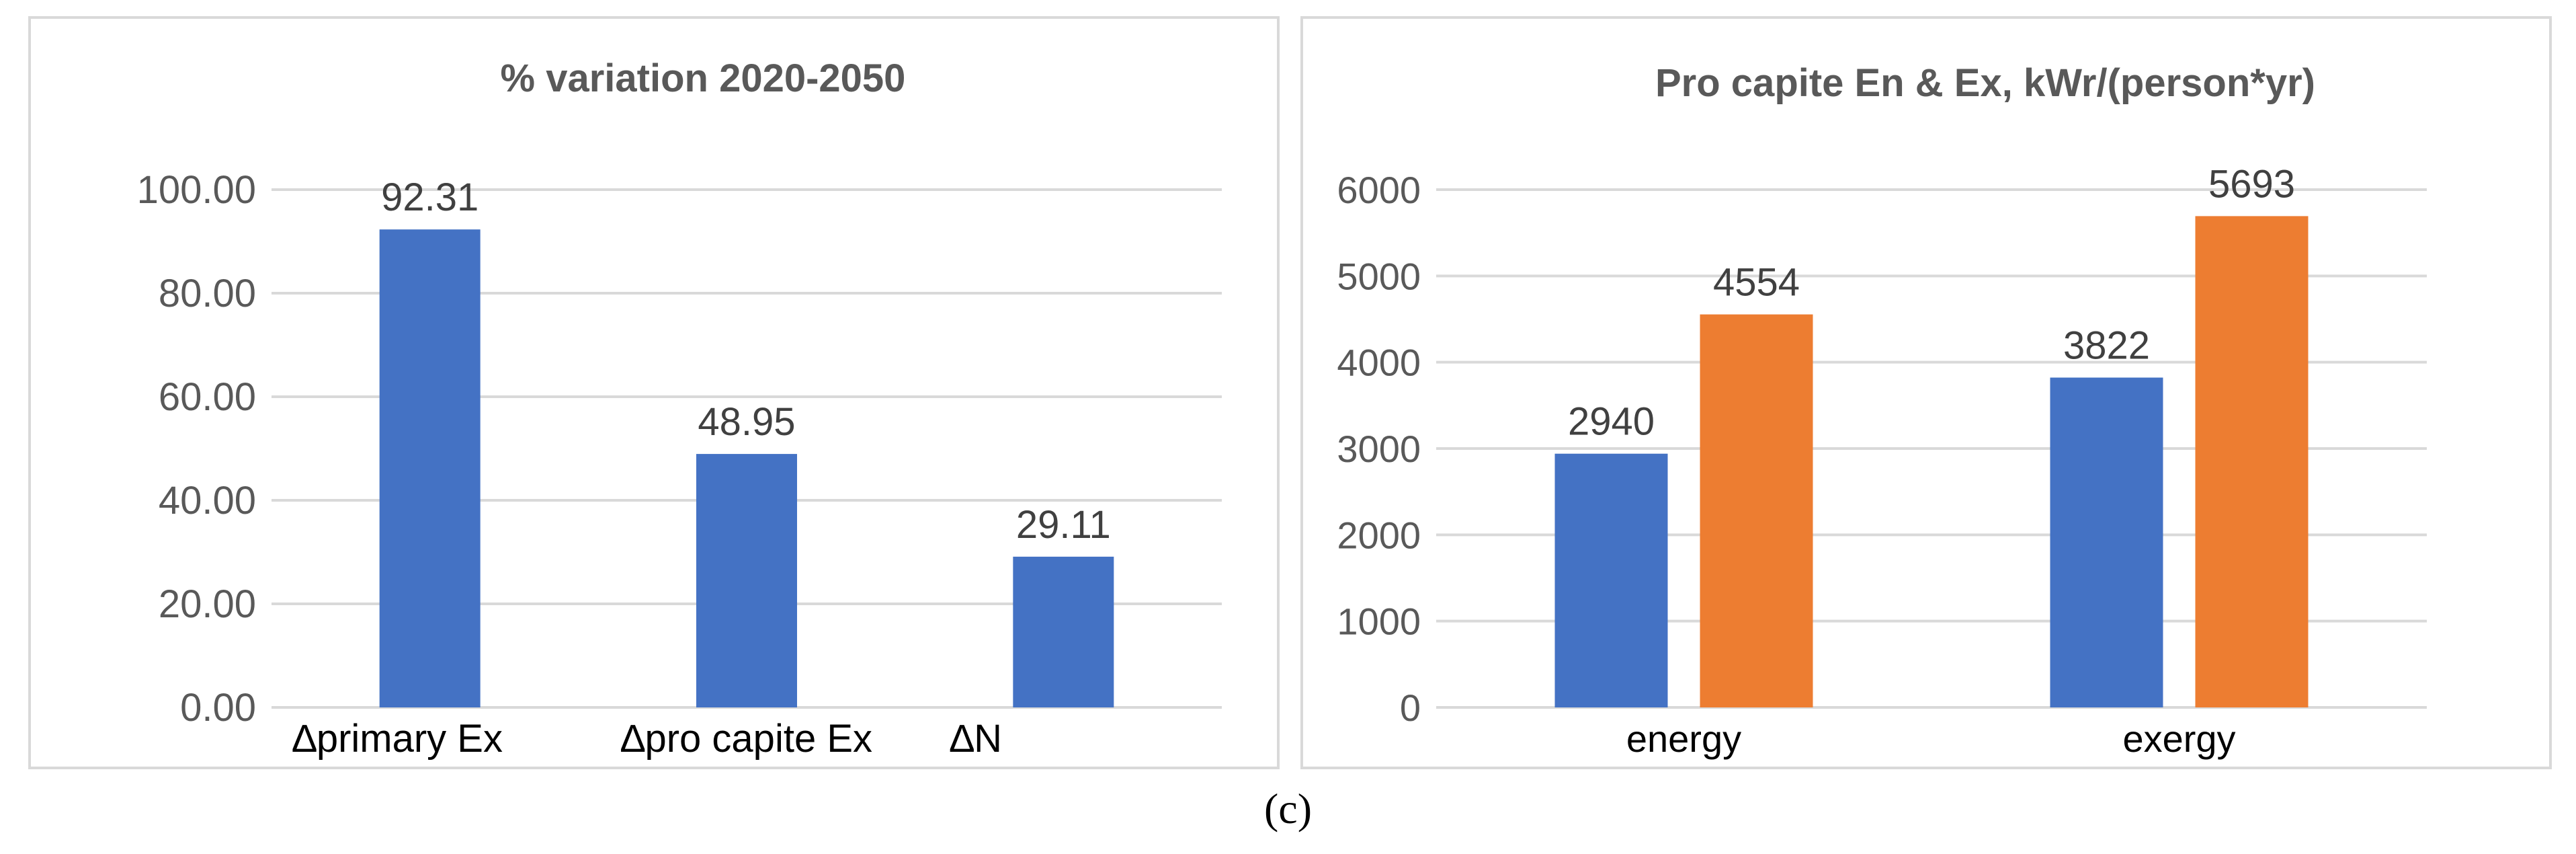 The height and width of the screenshot is (854, 2576). I want to click on y-tick-label: 4000, so click(1379, 363).